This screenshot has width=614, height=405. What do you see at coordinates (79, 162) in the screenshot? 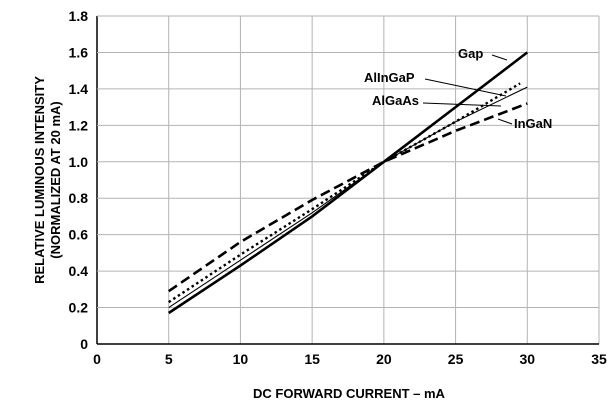
I see `y-tick-label: 1.0` at bounding box center [79, 162].